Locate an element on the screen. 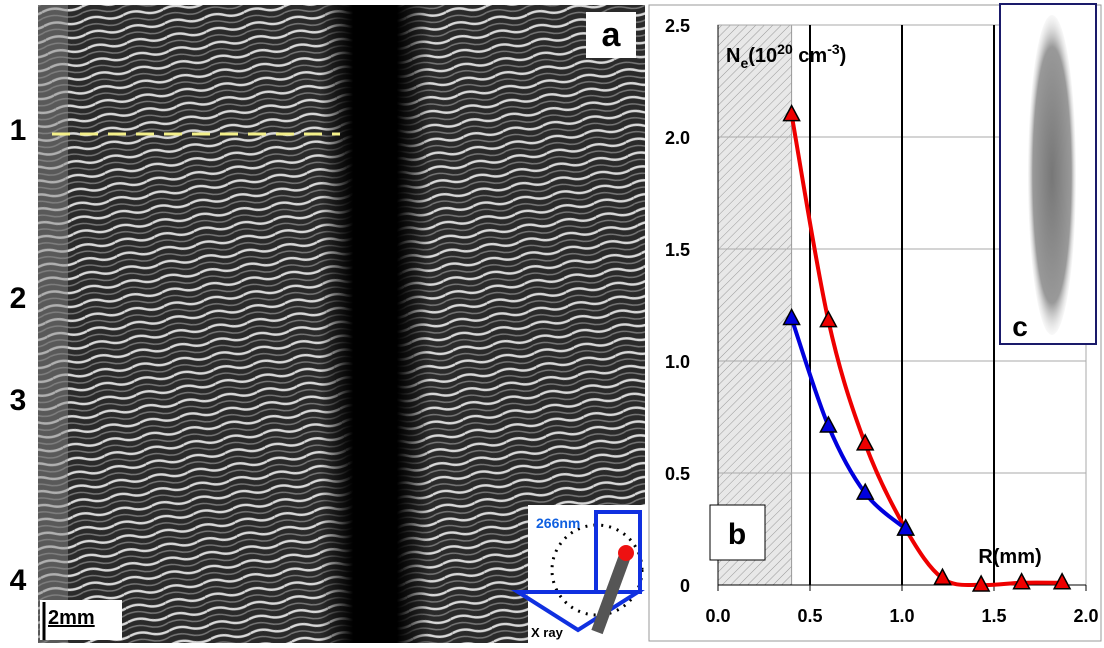  x-tick-label: 2.0 is located at coordinates (1085, 616).